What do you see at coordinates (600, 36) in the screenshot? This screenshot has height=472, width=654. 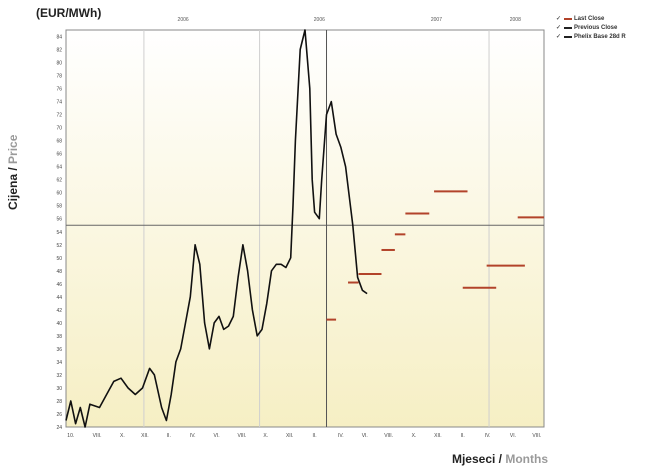 I see `legend-label: Phelix Base 28d R` at bounding box center [600, 36].